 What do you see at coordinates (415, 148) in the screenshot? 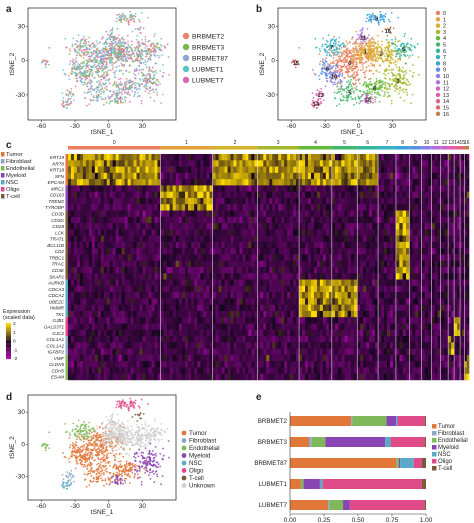
I see `cluster-bar` at bounding box center [415, 148].